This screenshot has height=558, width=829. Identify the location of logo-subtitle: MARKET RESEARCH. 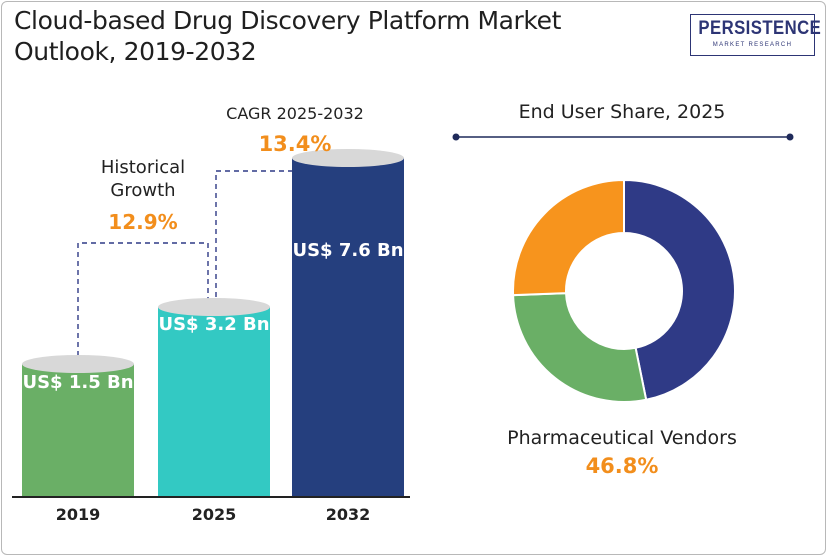
(752, 45).